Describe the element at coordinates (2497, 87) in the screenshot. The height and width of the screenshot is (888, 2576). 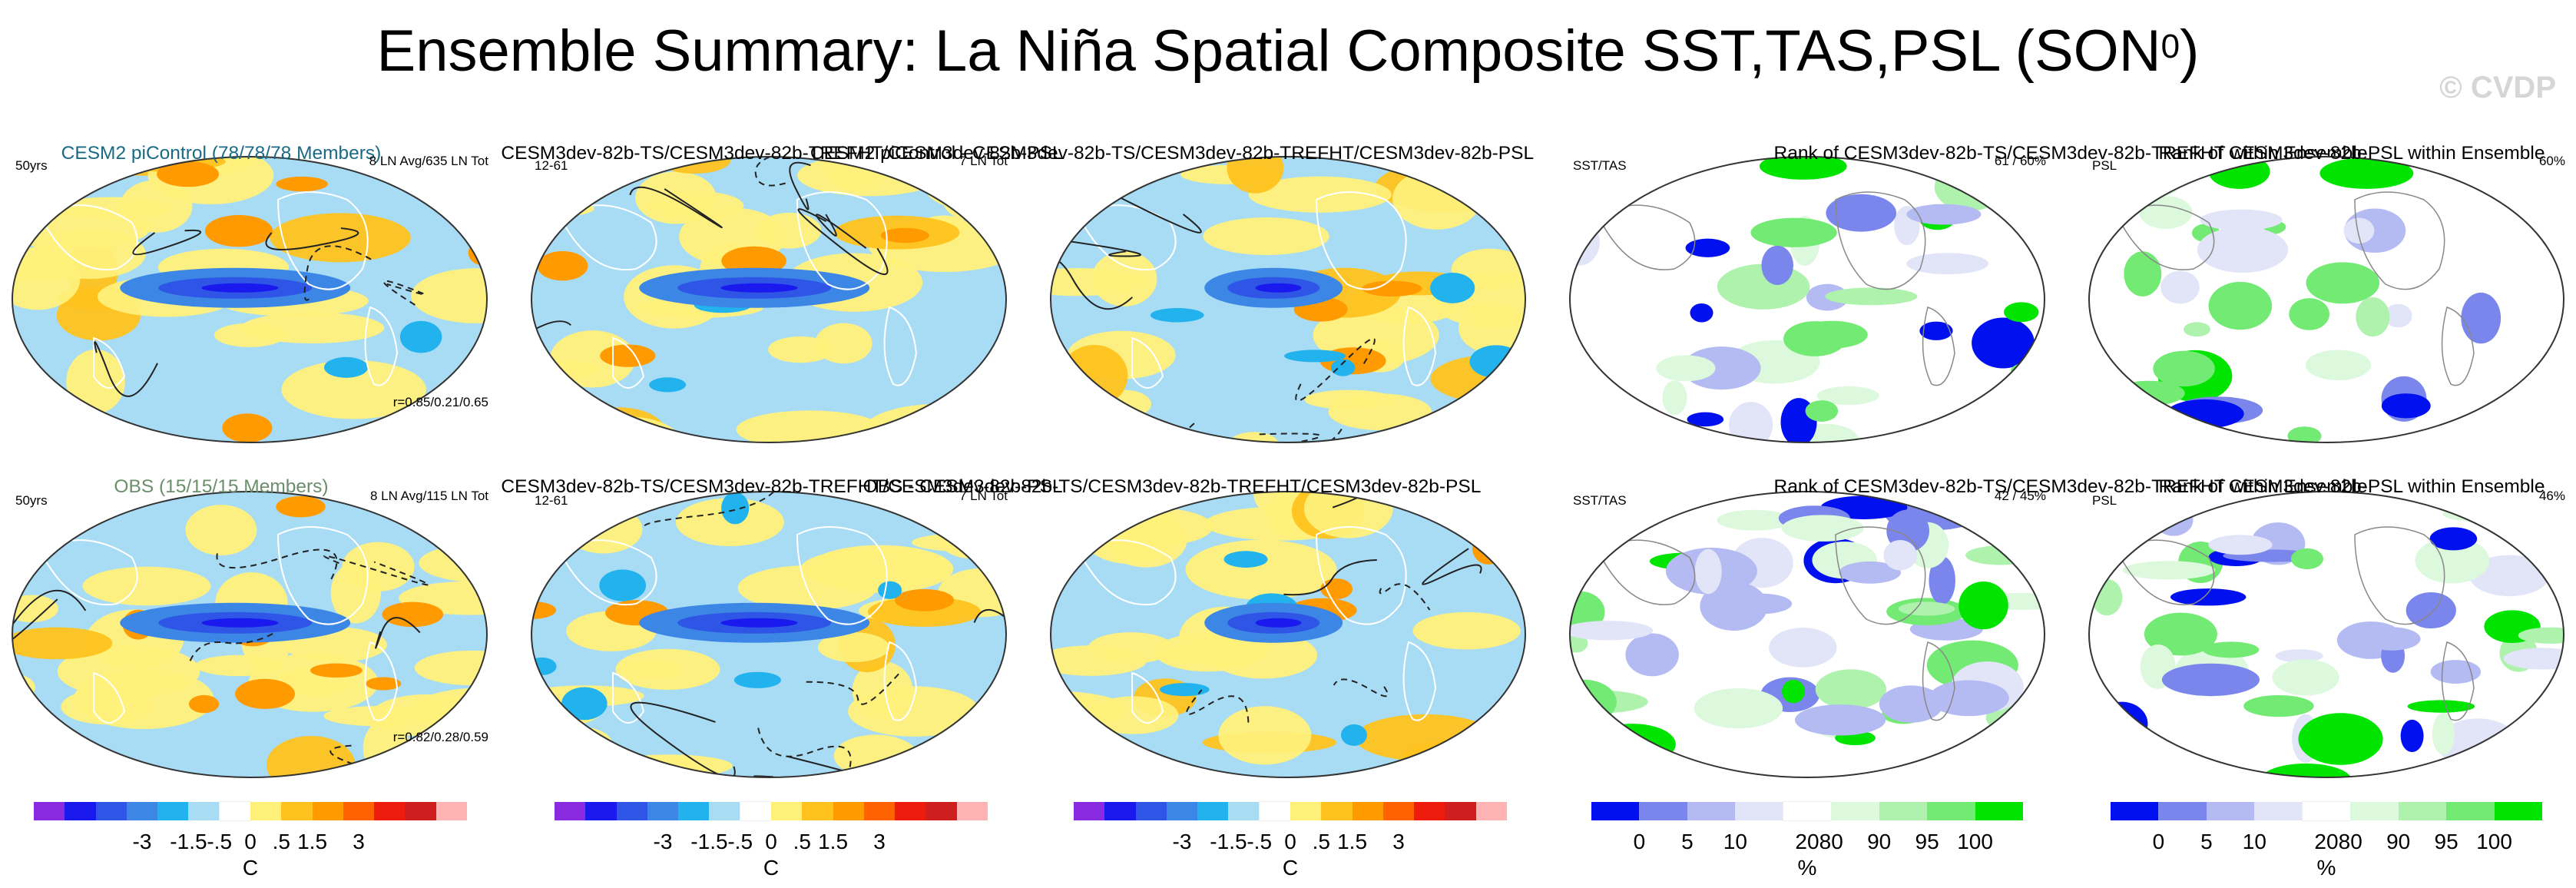
I see `cvdp-watermark: © CVDP` at that location.